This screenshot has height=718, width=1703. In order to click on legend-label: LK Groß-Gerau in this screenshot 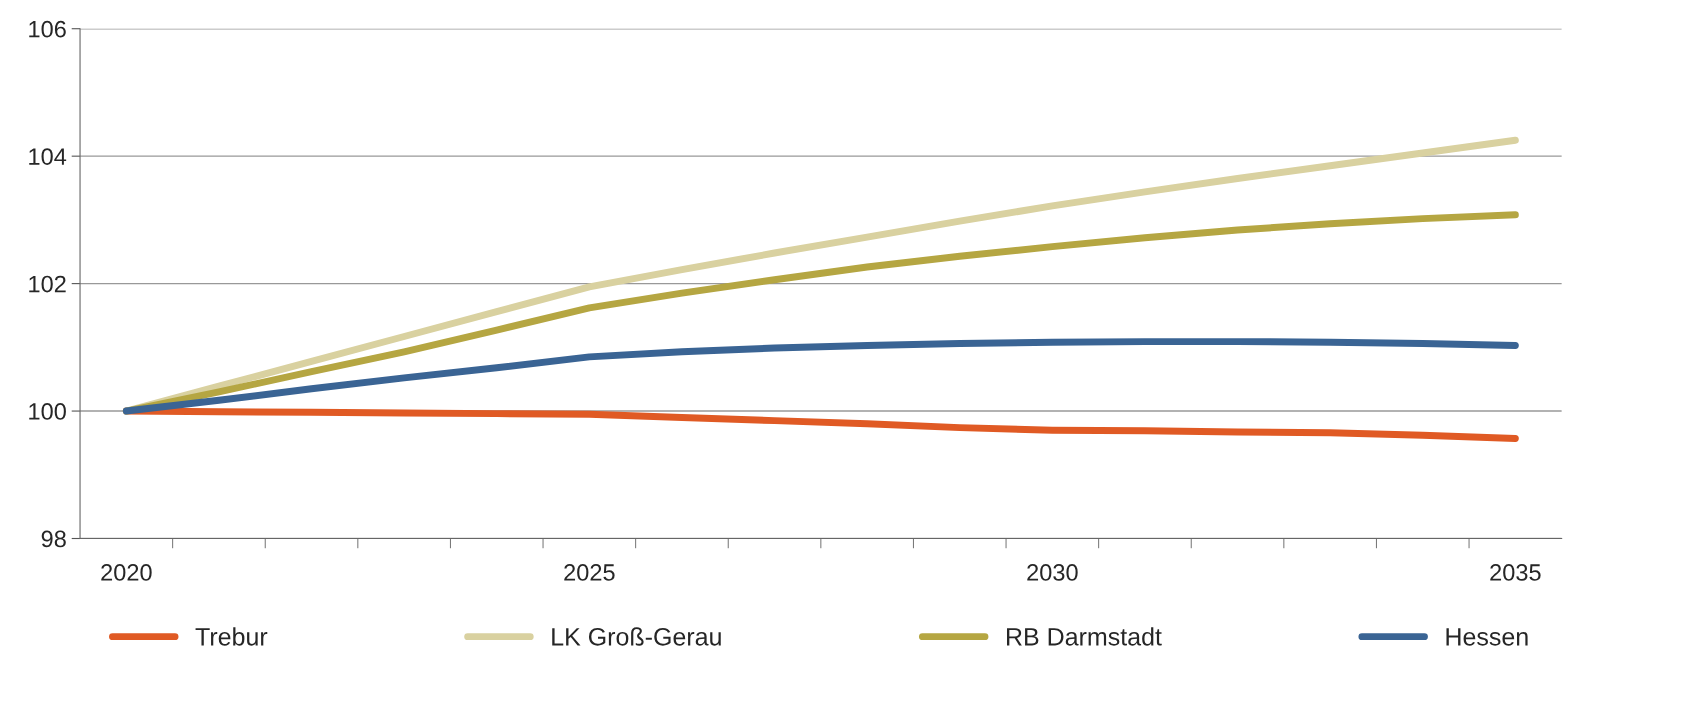, I will do `click(636, 636)`.